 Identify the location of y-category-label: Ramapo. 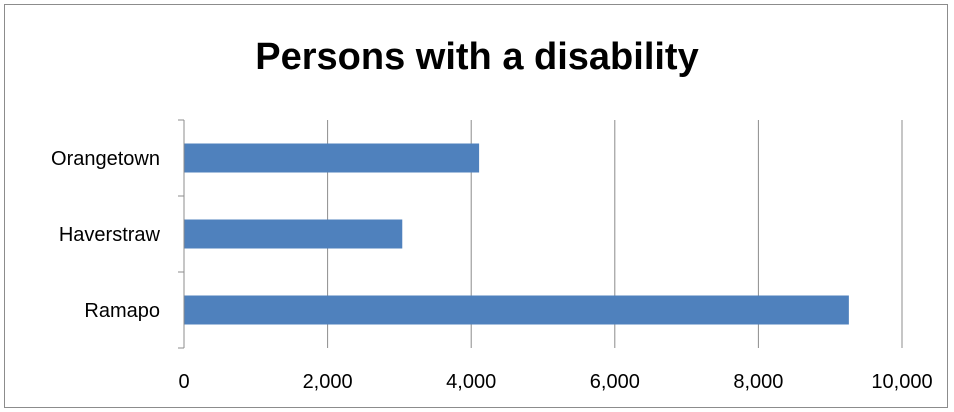
(122, 311).